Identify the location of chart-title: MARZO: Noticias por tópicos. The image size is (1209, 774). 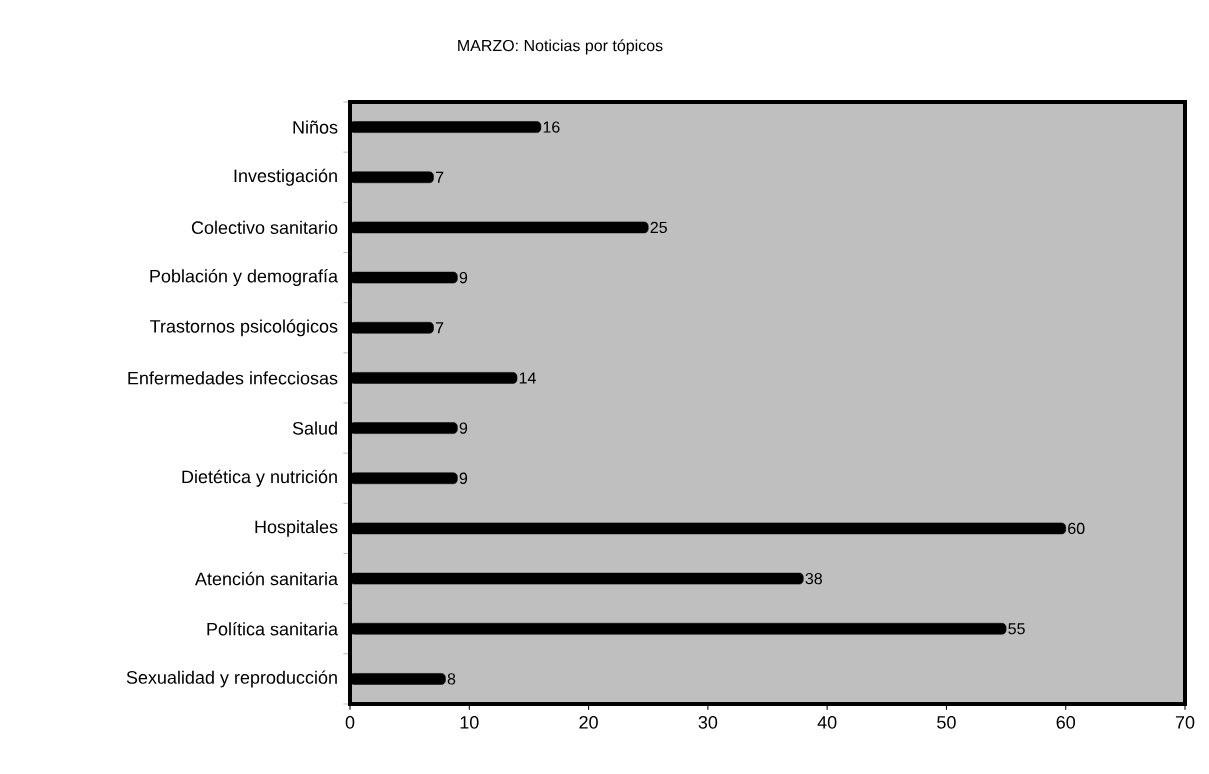
(560, 47).